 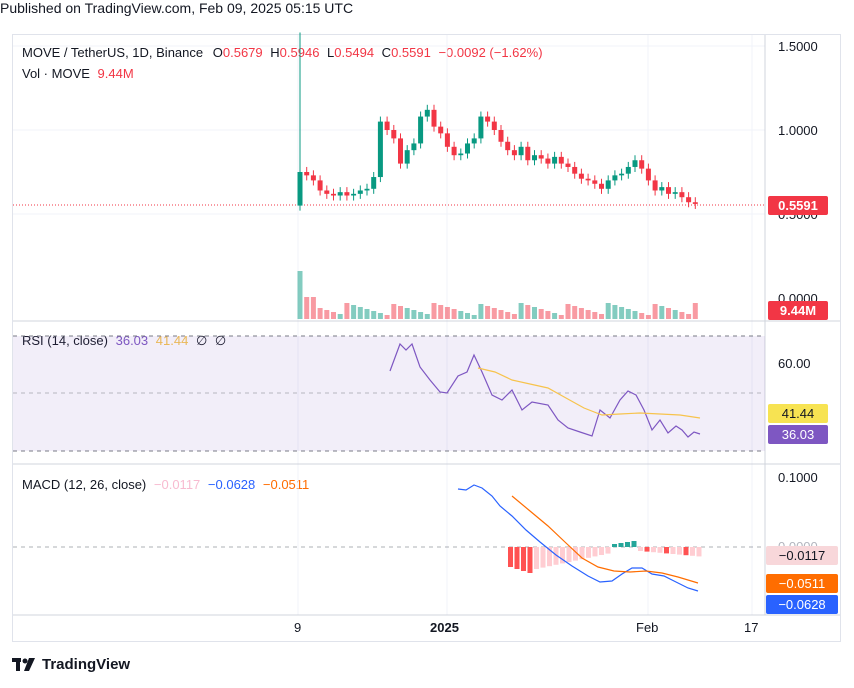 What do you see at coordinates (490, 52) in the screenshot?
I see `change-value: −0.0092 (−1.62%)` at bounding box center [490, 52].